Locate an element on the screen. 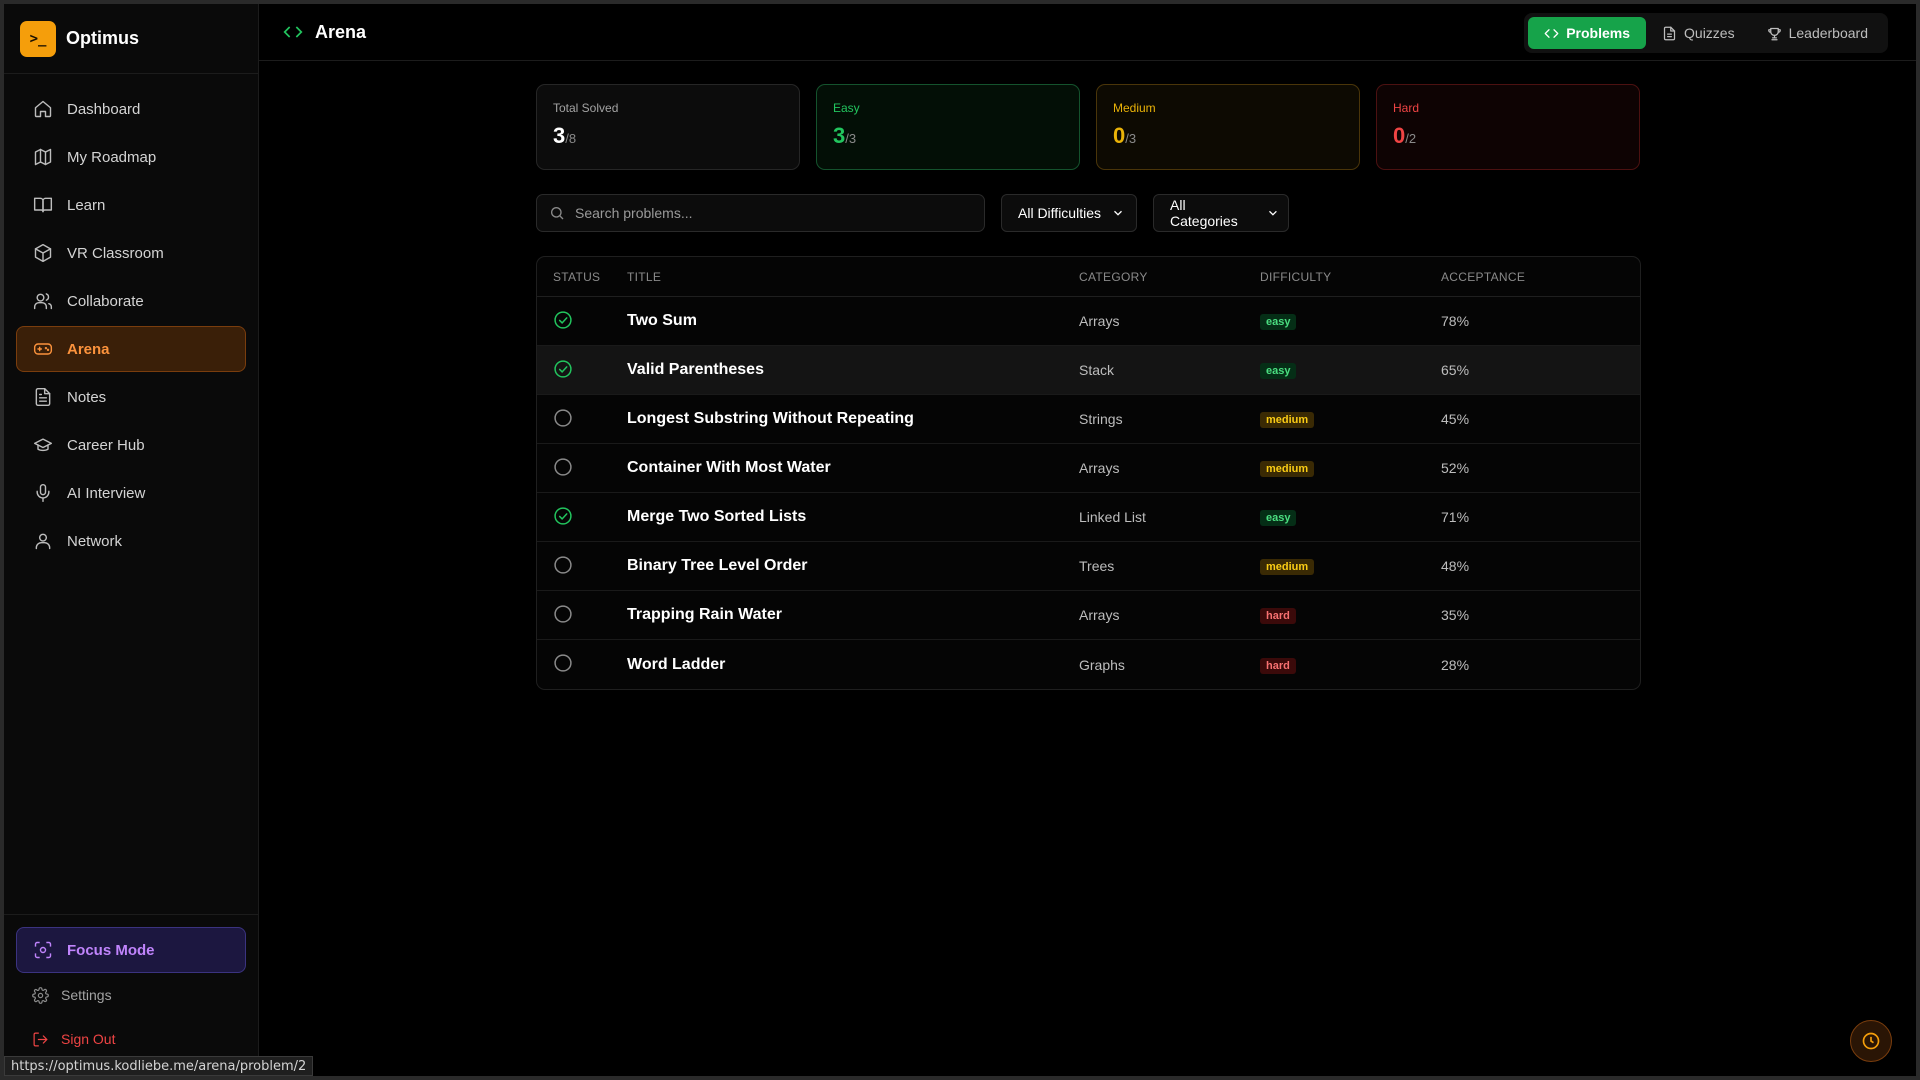 The image size is (1920, 1080). brand: >_ Optimus is located at coordinates (131, 39).